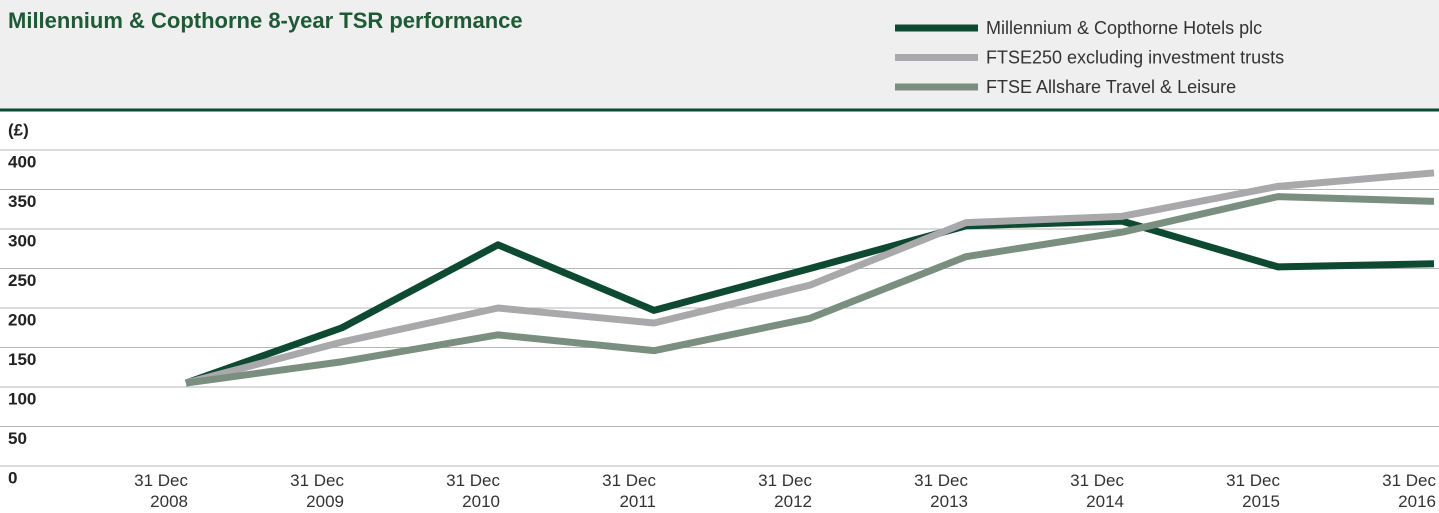  Describe the element at coordinates (22, 398) in the screenshot. I see `y-tick-label: 100` at that location.